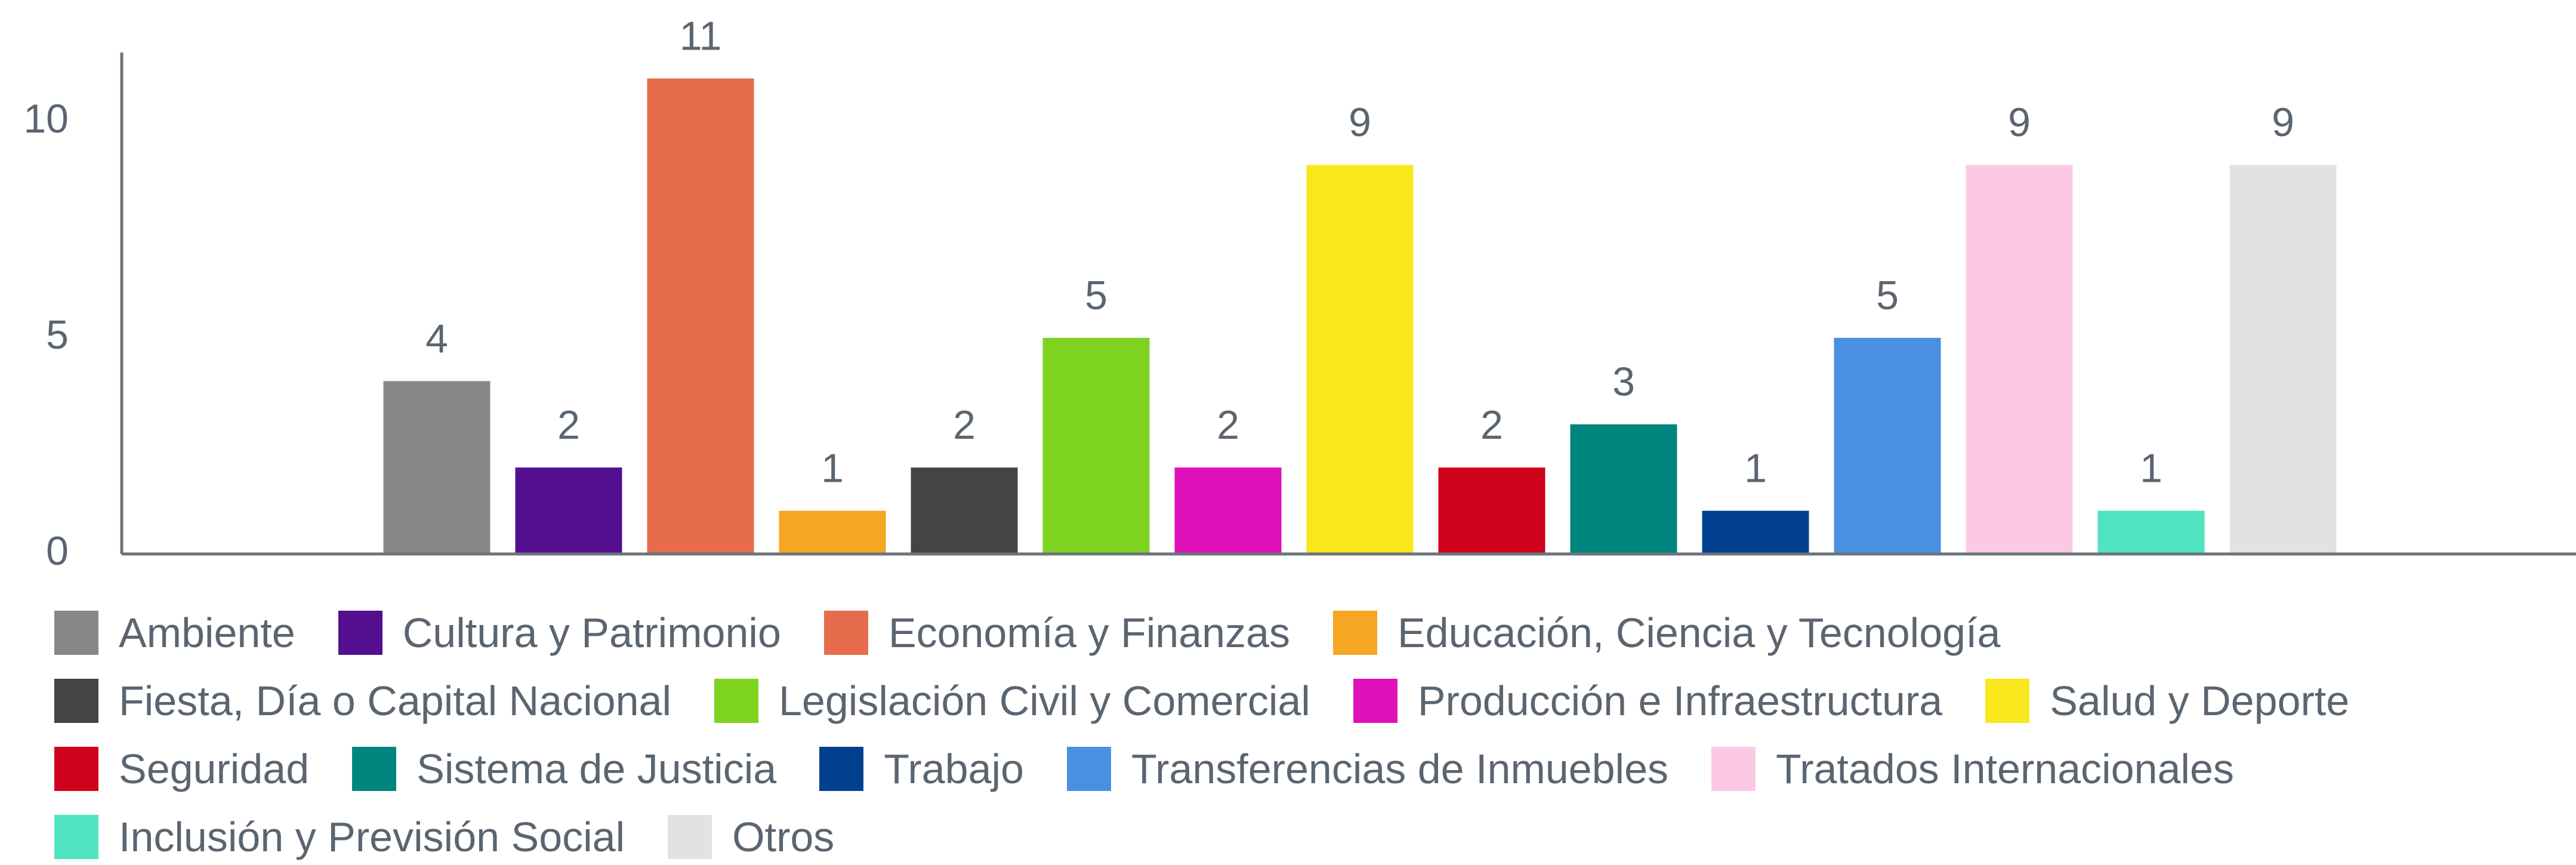 This screenshot has height=865, width=2576. I want to click on y-tick-label: 10, so click(46, 118).